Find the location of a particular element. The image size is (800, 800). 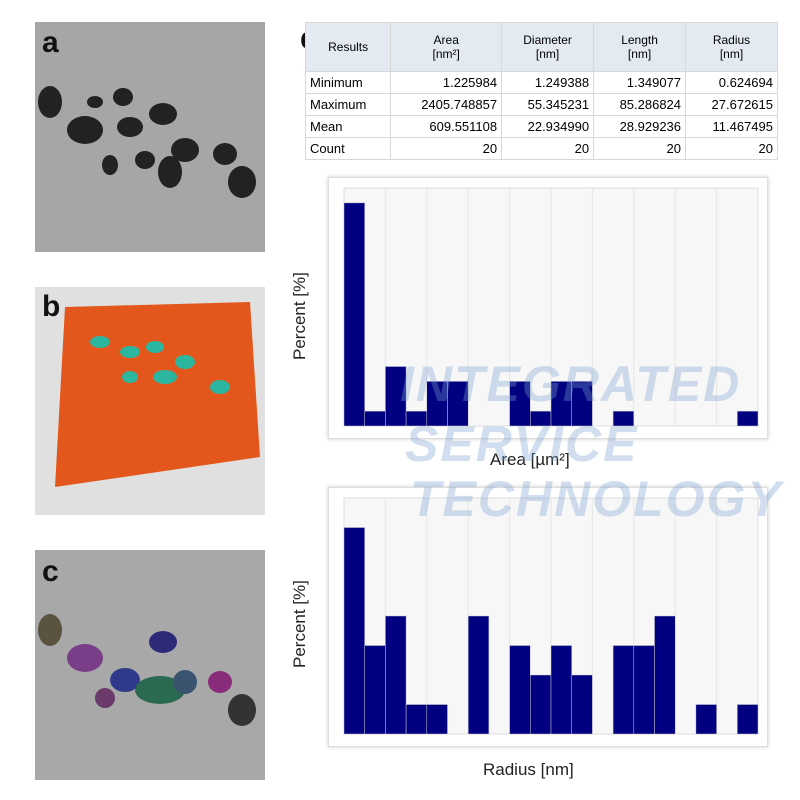

table-cell: 11.467495 is located at coordinates (731, 126).